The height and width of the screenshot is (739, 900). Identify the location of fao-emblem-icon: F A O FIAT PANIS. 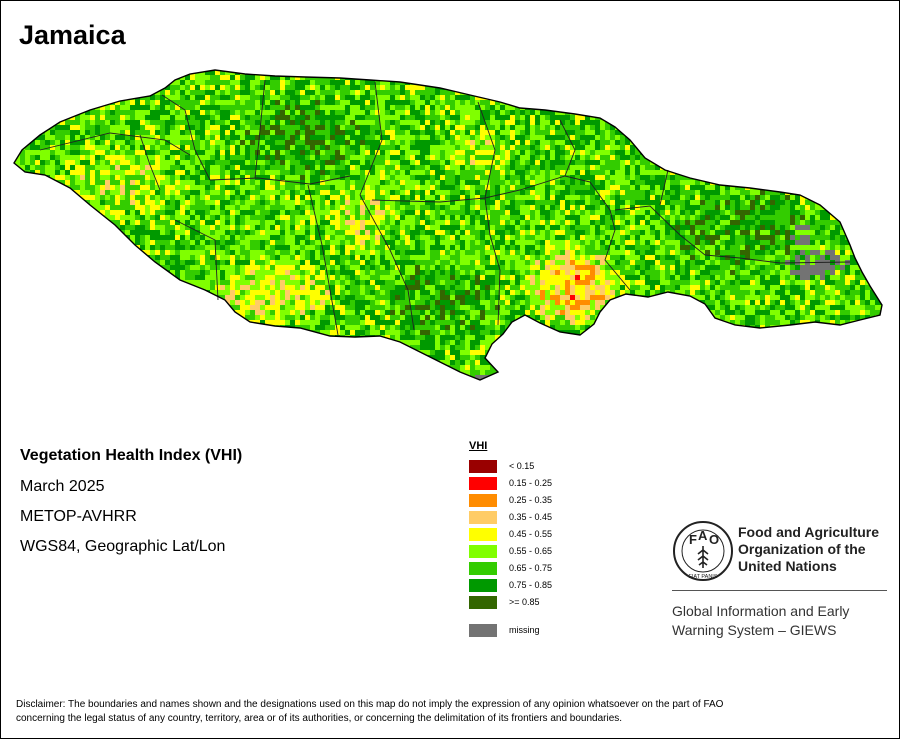
(703, 551).